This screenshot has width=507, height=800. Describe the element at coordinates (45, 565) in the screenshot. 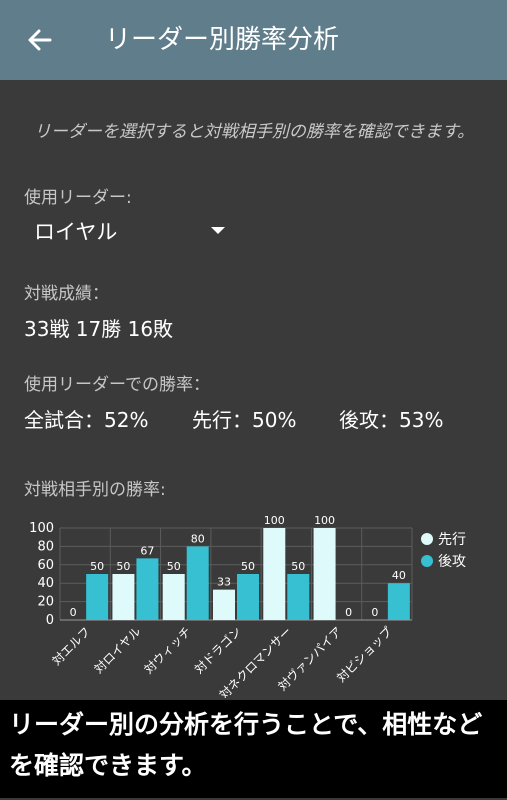

I see `y-tick-label: 60` at that location.